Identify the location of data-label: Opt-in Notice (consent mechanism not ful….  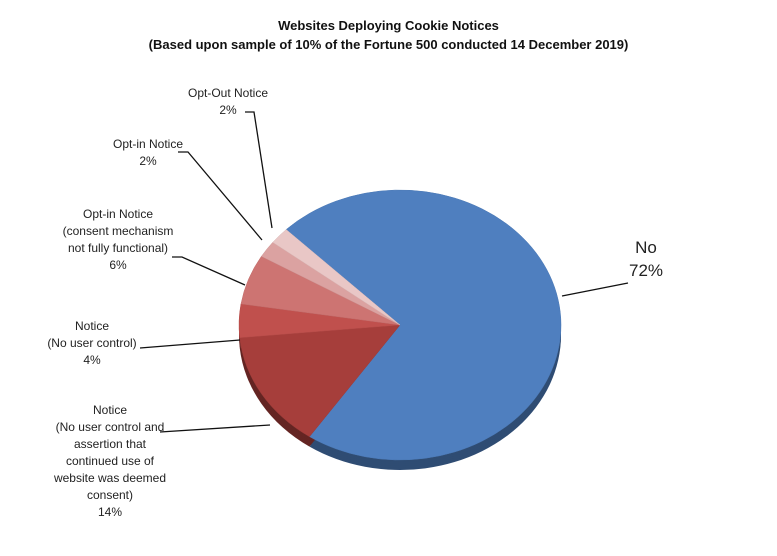
(118, 240).